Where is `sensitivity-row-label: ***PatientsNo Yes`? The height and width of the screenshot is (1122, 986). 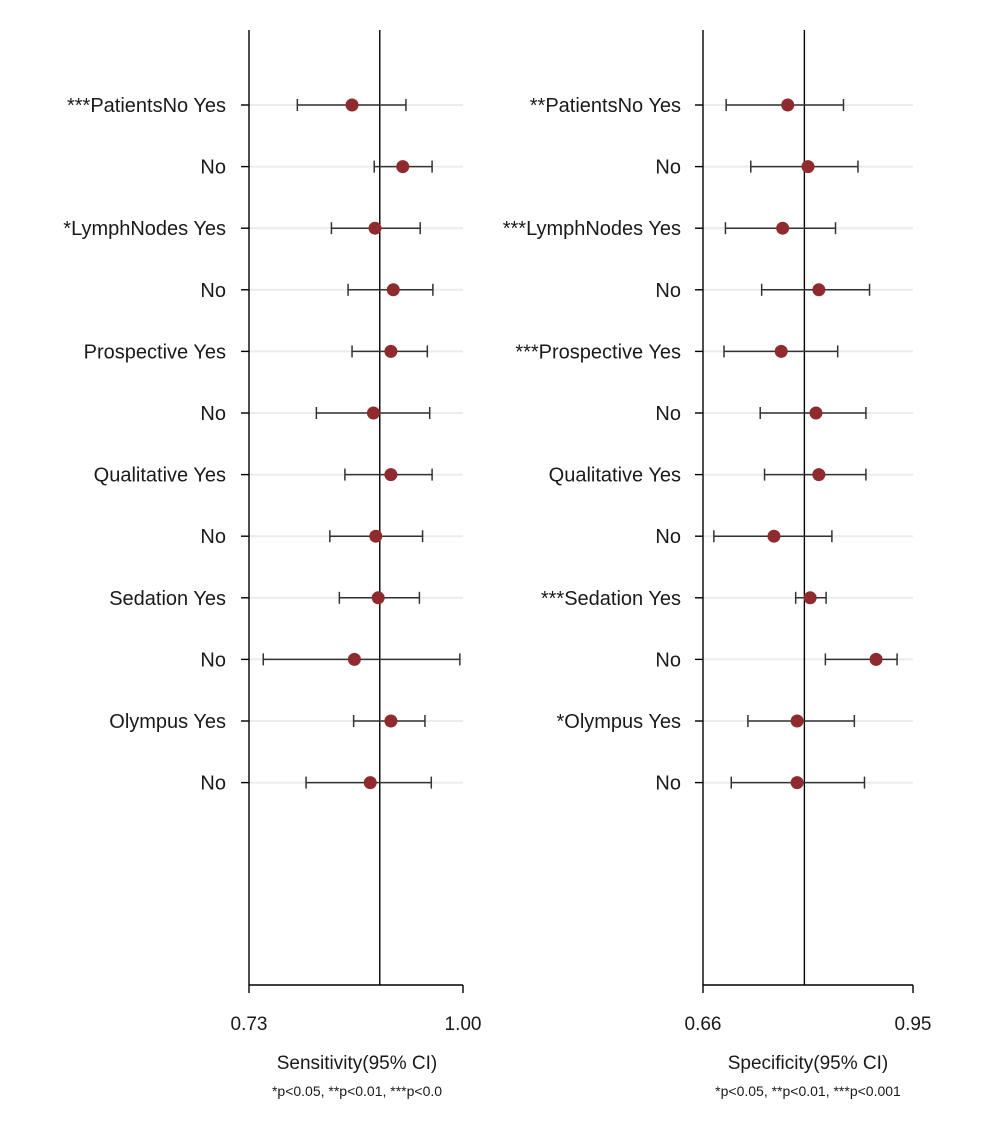
sensitivity-row-label: ***PatientsNo Yes is located at coordinates (146, 106).